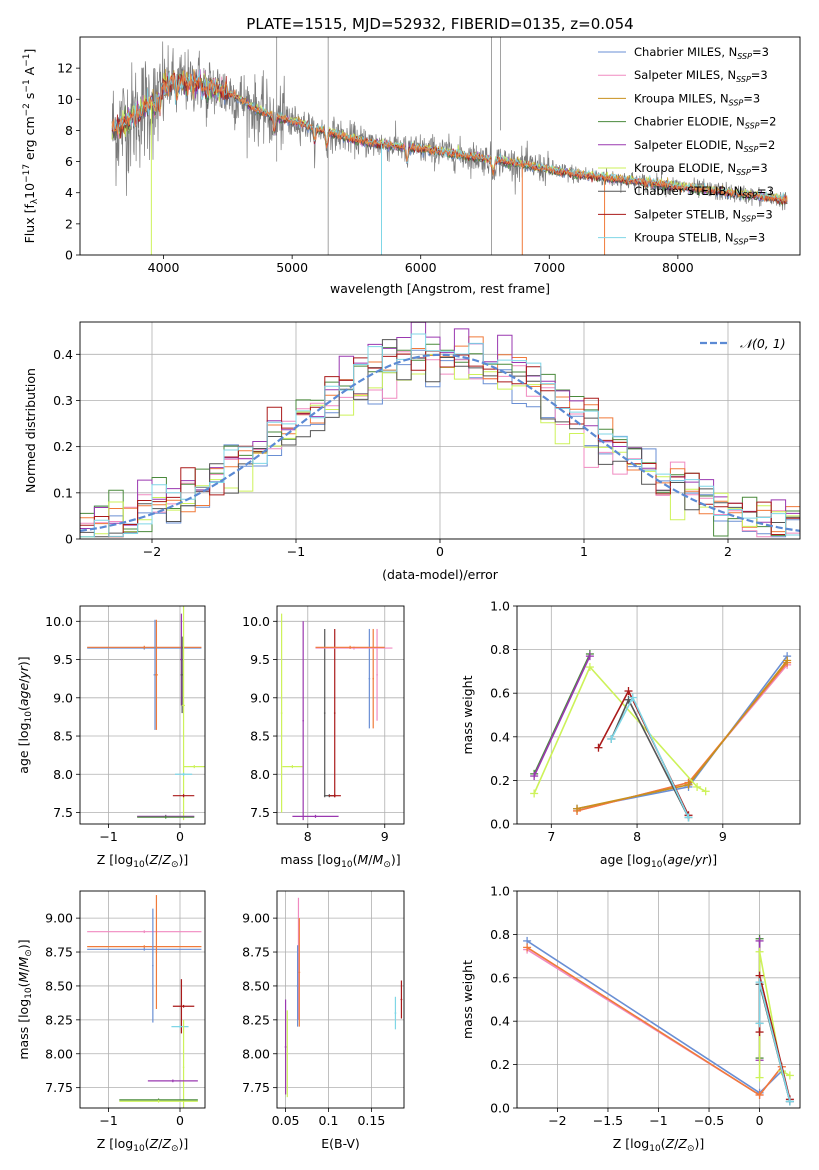 This screenshot has width=819, height=1170. What do you see at coordinates (65, 99) in the screenshot?
I see `y-tick-label: 10` at bounding box center [65, 99].